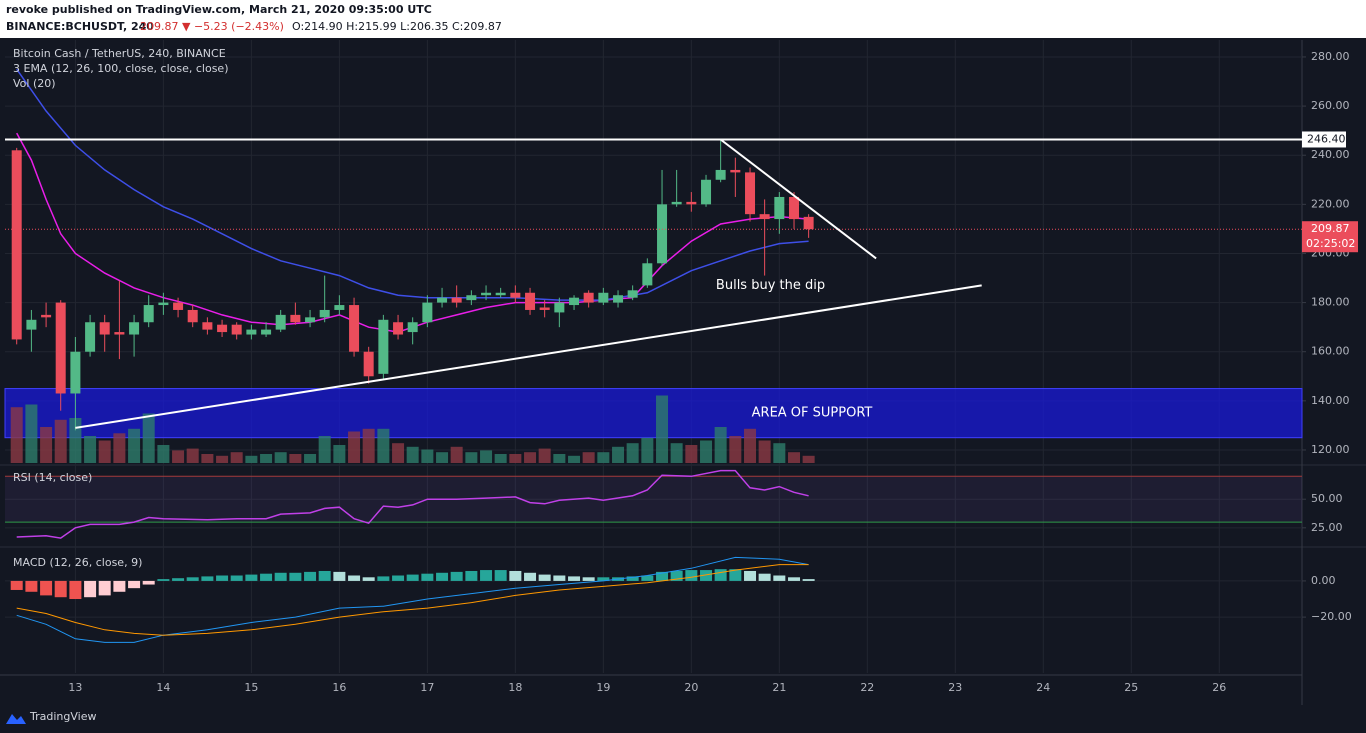 This screenshot has height=733, width=1366. I want to click on y-tick-label: 140.00, so click(1330, 400).